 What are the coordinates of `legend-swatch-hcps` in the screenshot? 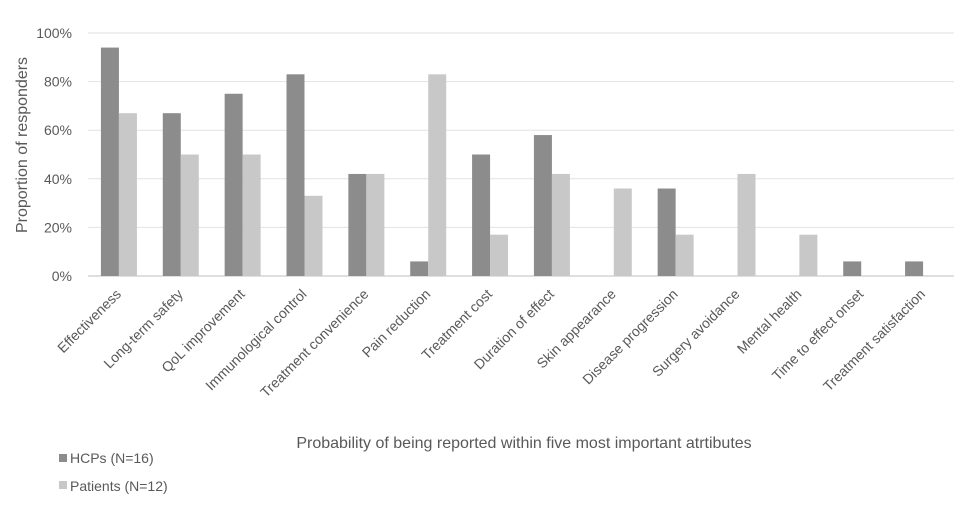 It's located at (63, 458).